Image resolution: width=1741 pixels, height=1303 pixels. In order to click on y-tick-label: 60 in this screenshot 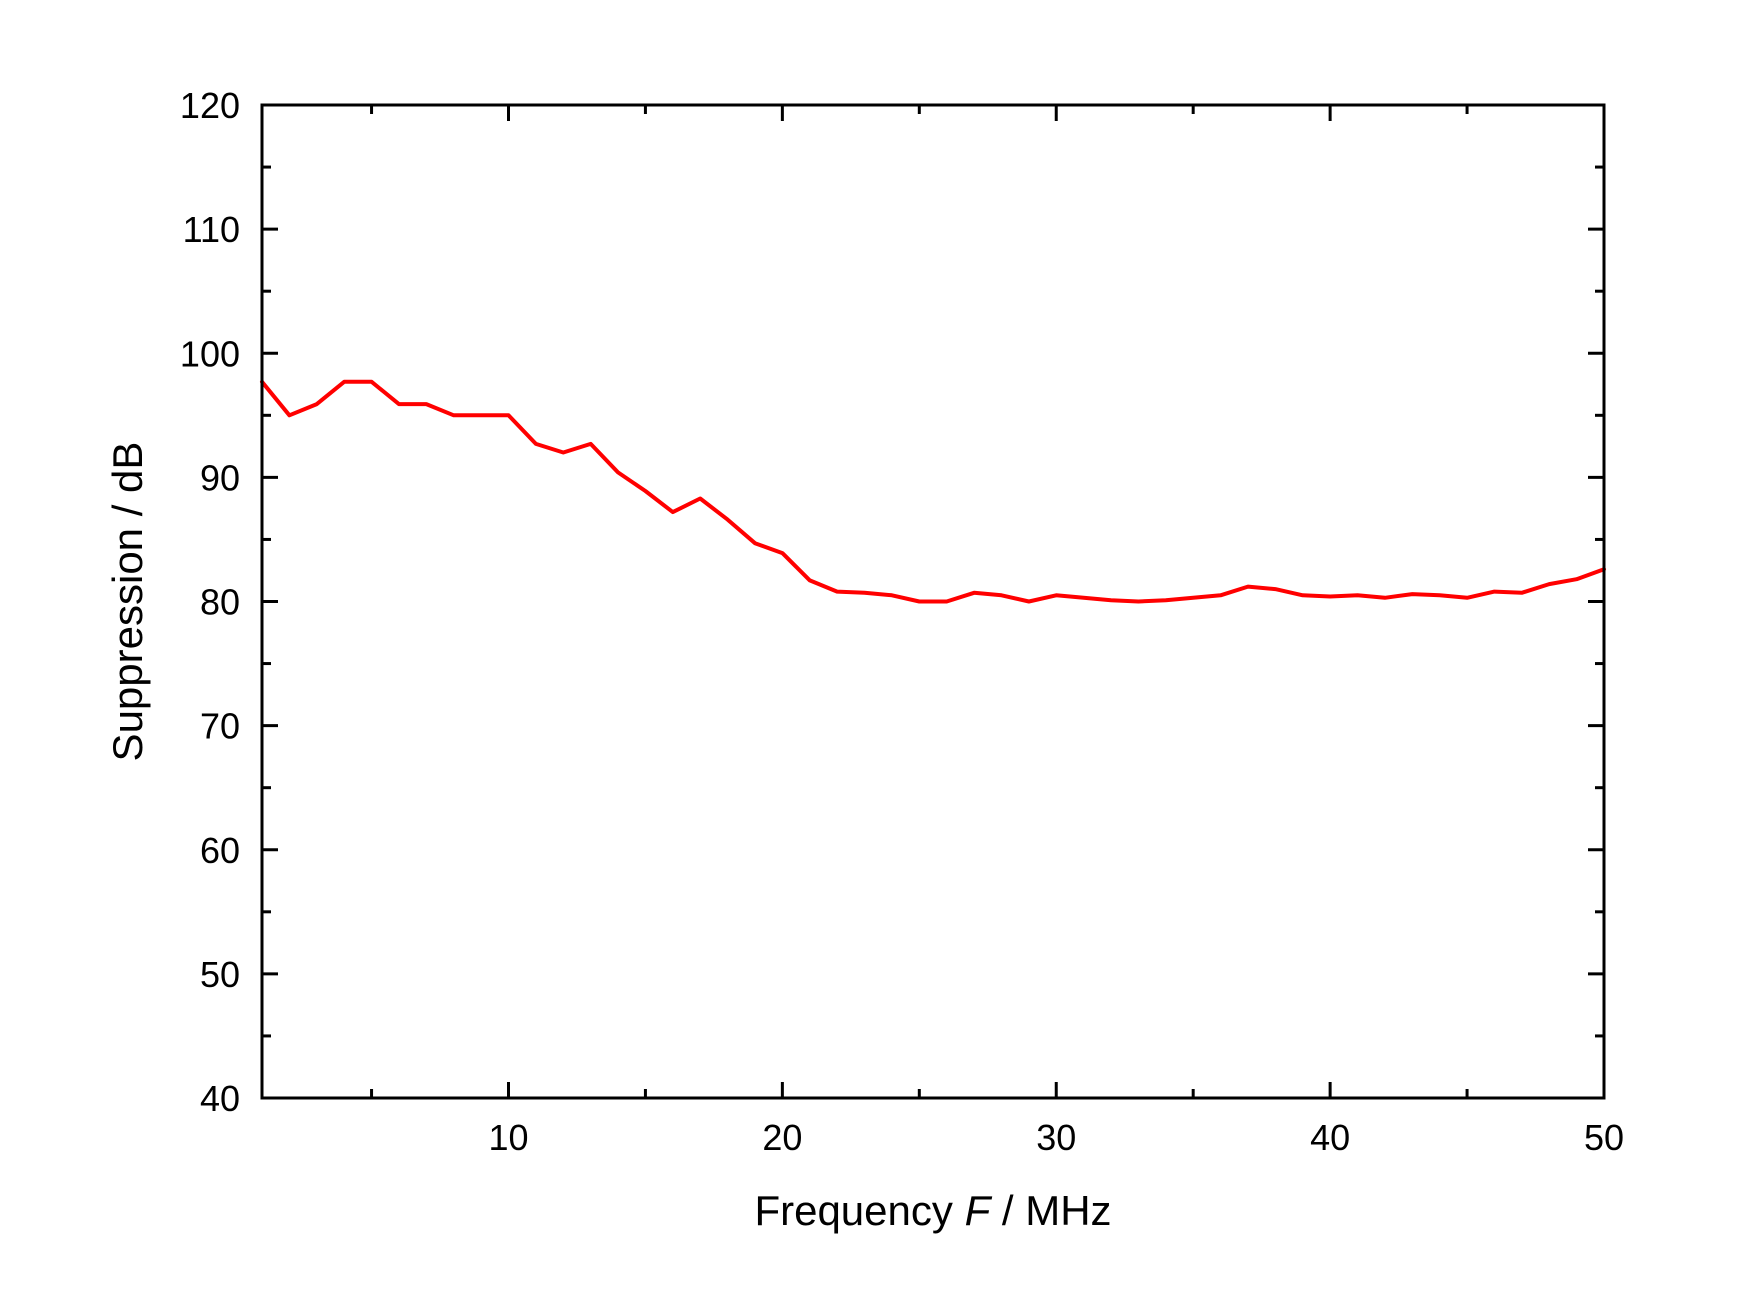, I will do `click(220, 850)`.